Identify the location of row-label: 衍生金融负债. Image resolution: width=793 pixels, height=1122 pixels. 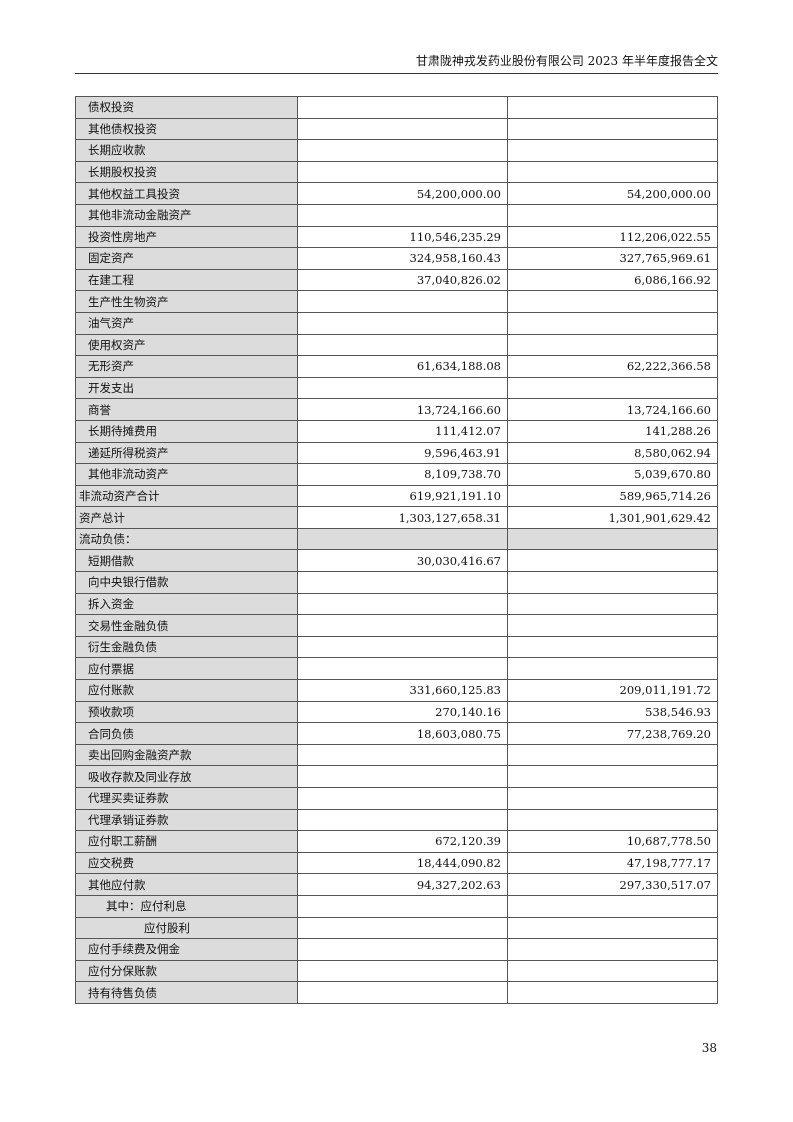
(186, 647).